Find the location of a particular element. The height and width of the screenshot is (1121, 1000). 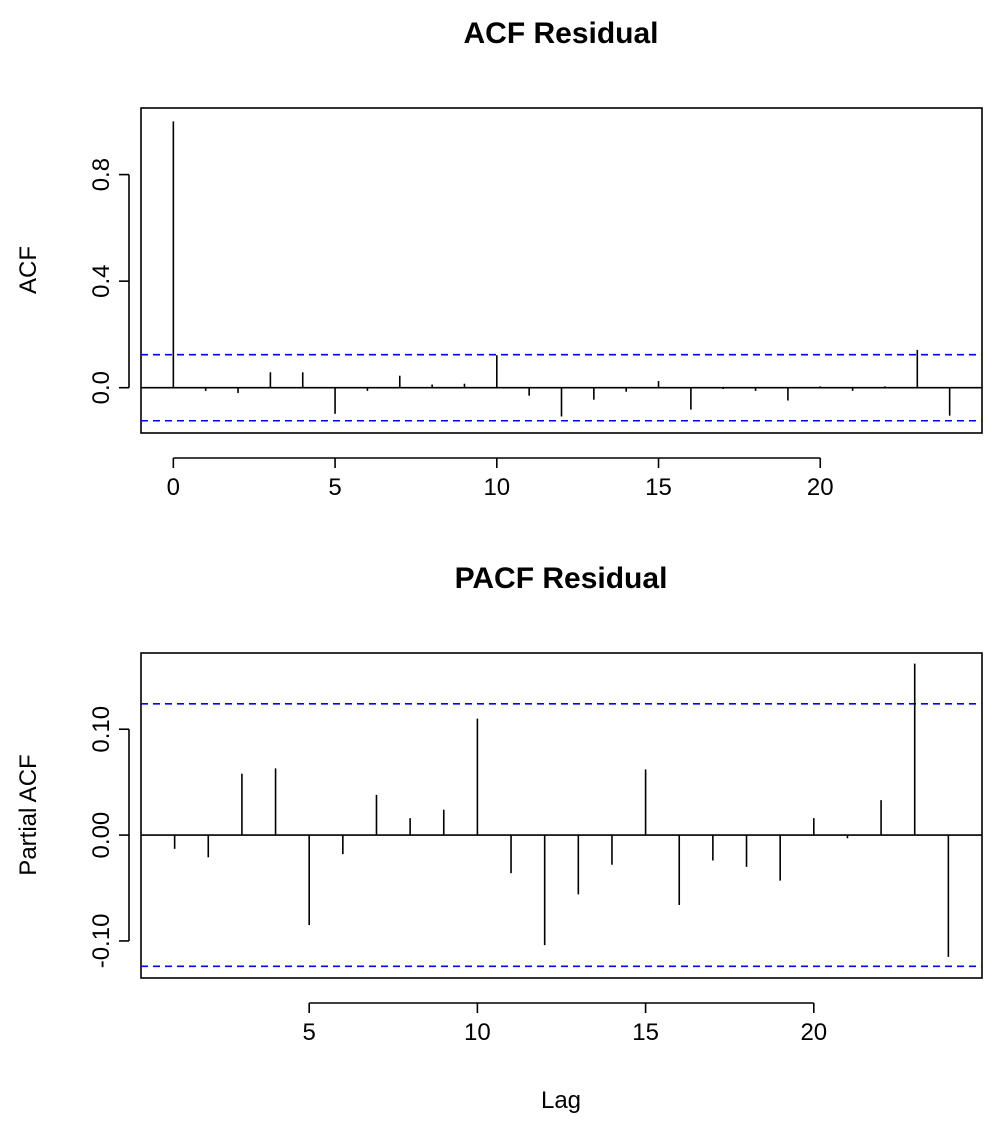

acf-title: ACF Residual is located at coordinates (560, 33).